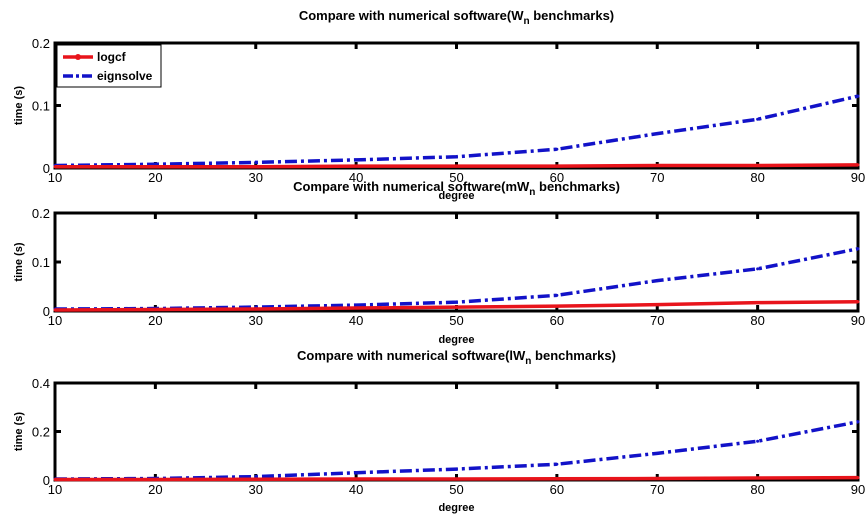 The height and width of the screenshot is (516, 868). I want to click on legend: logcf eignsolve, so click(109, 66).